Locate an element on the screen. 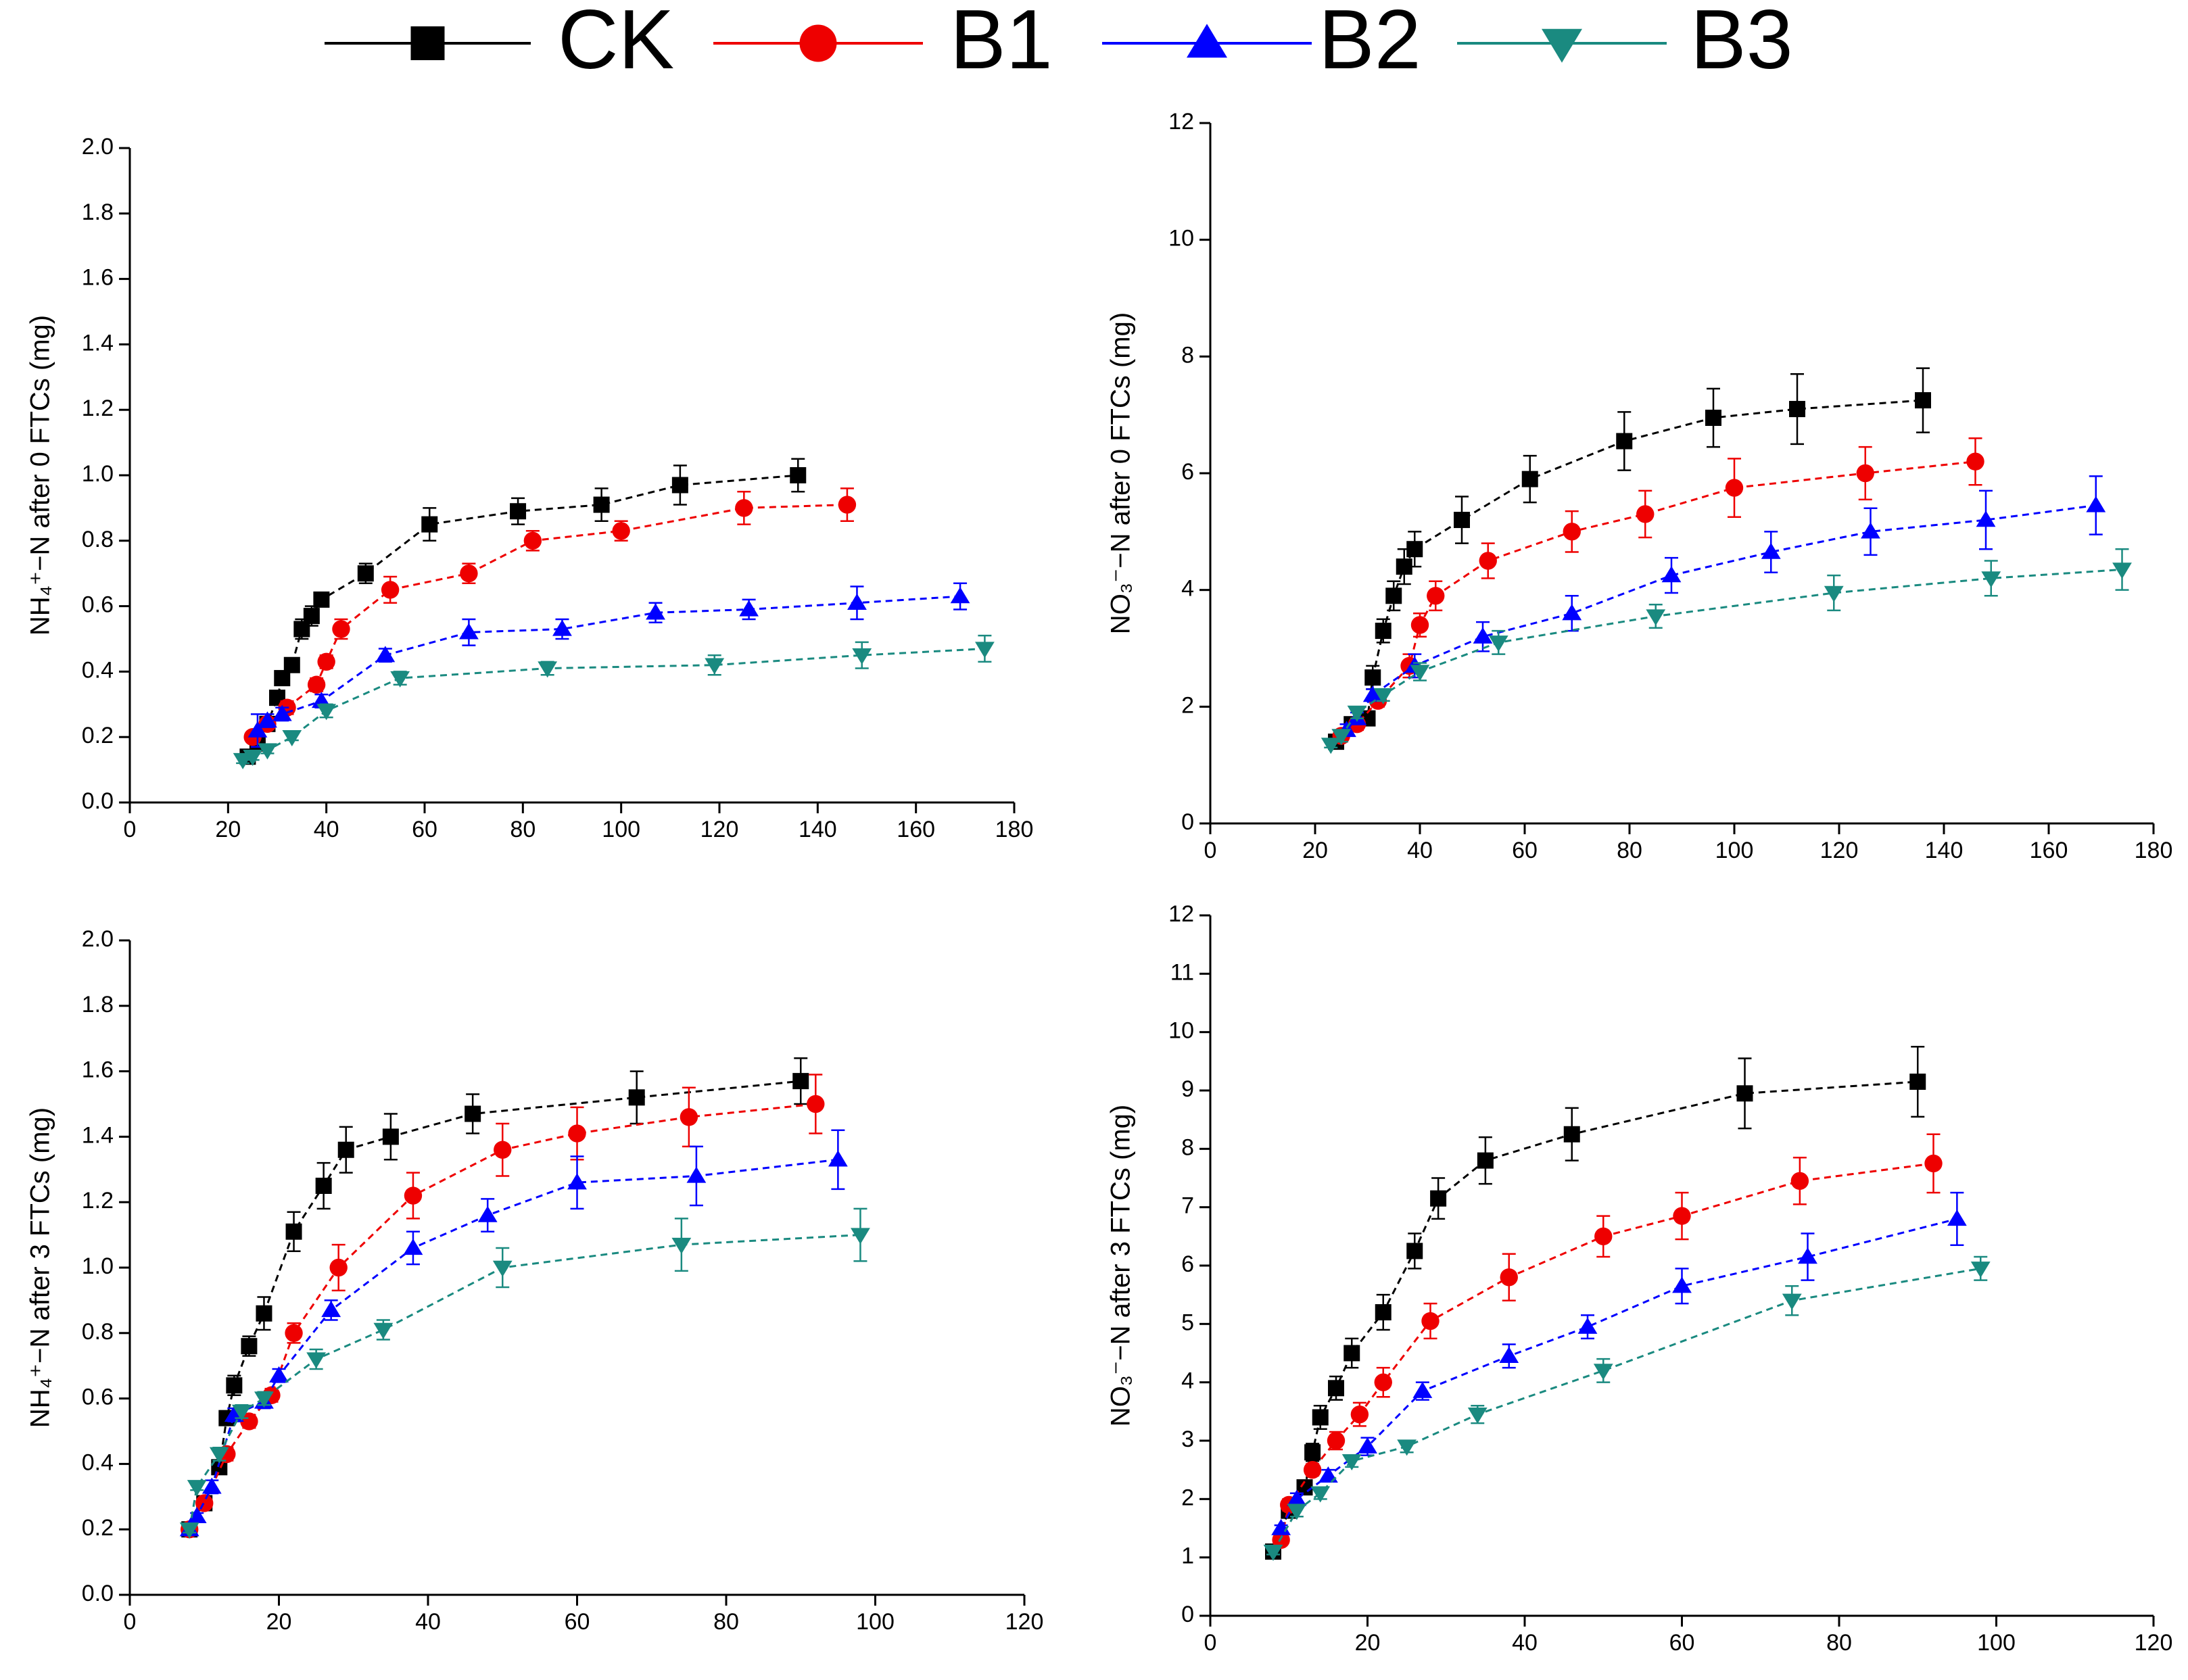 The image size is (2188, 1680). legend-label: B3 is located at coordinates (1741, 43).